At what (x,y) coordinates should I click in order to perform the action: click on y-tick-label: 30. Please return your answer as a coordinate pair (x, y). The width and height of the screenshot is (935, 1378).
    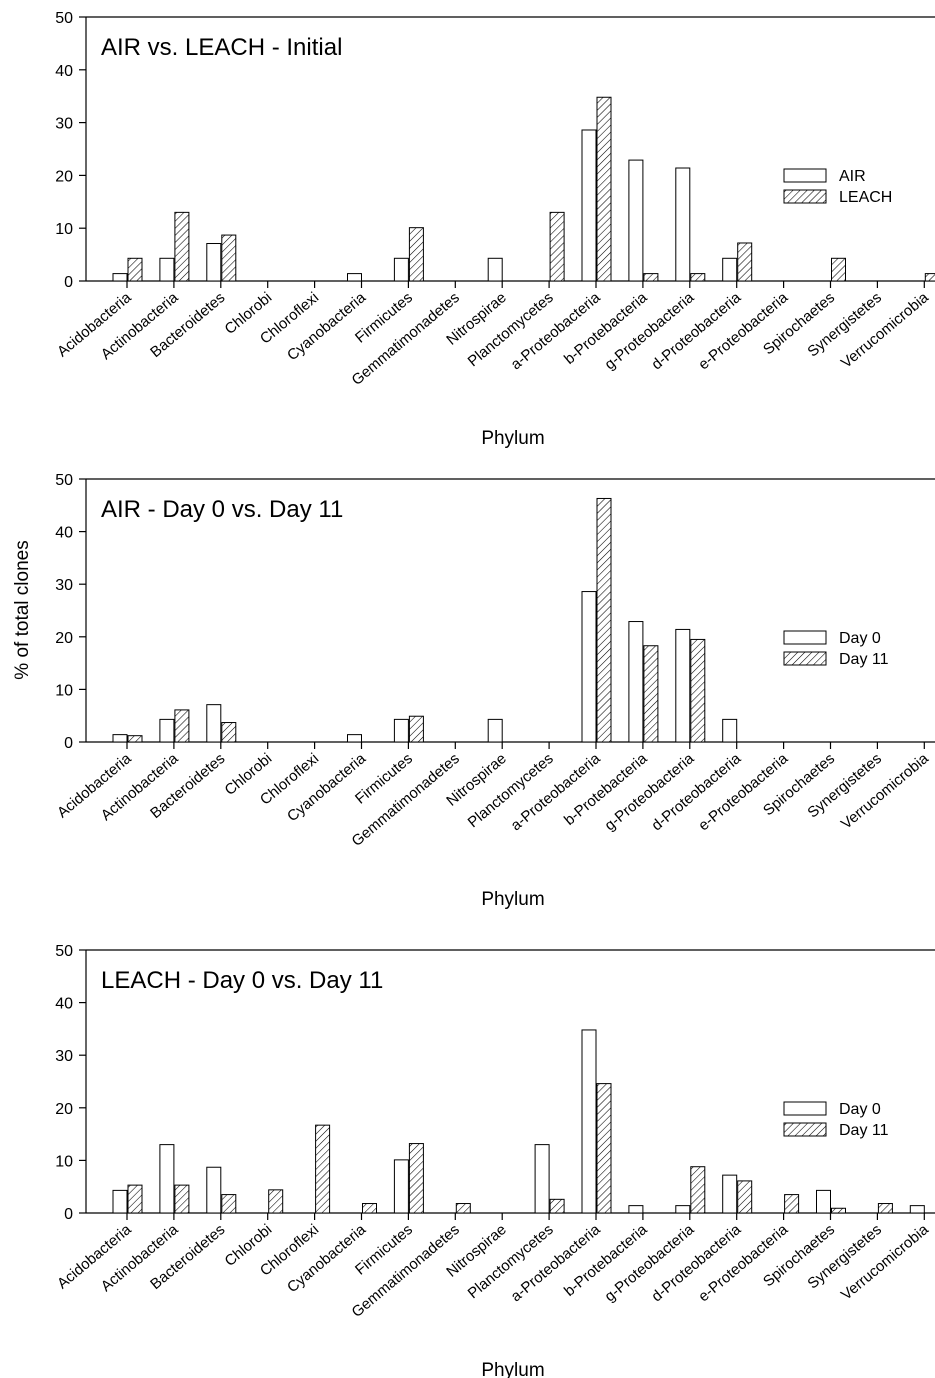
    Looking at the image, I should click on (64, 124).